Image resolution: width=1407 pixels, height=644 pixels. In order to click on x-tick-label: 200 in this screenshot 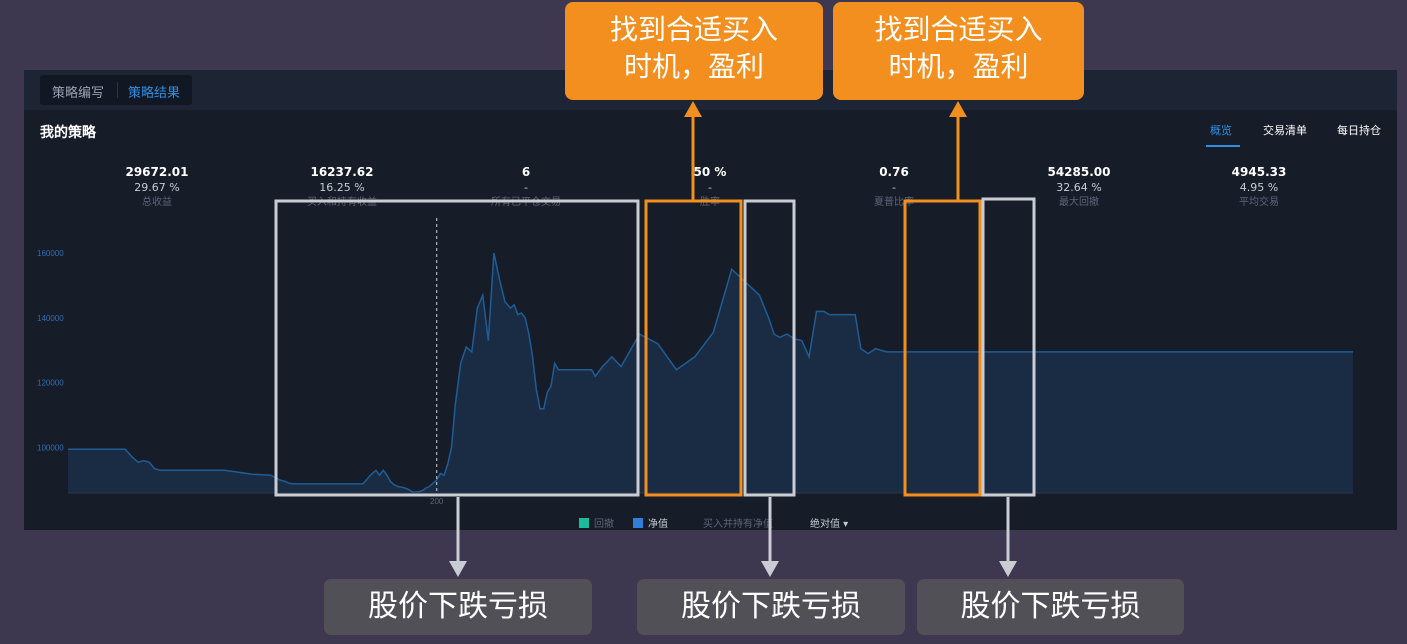, I will do `click(437, 501)`.